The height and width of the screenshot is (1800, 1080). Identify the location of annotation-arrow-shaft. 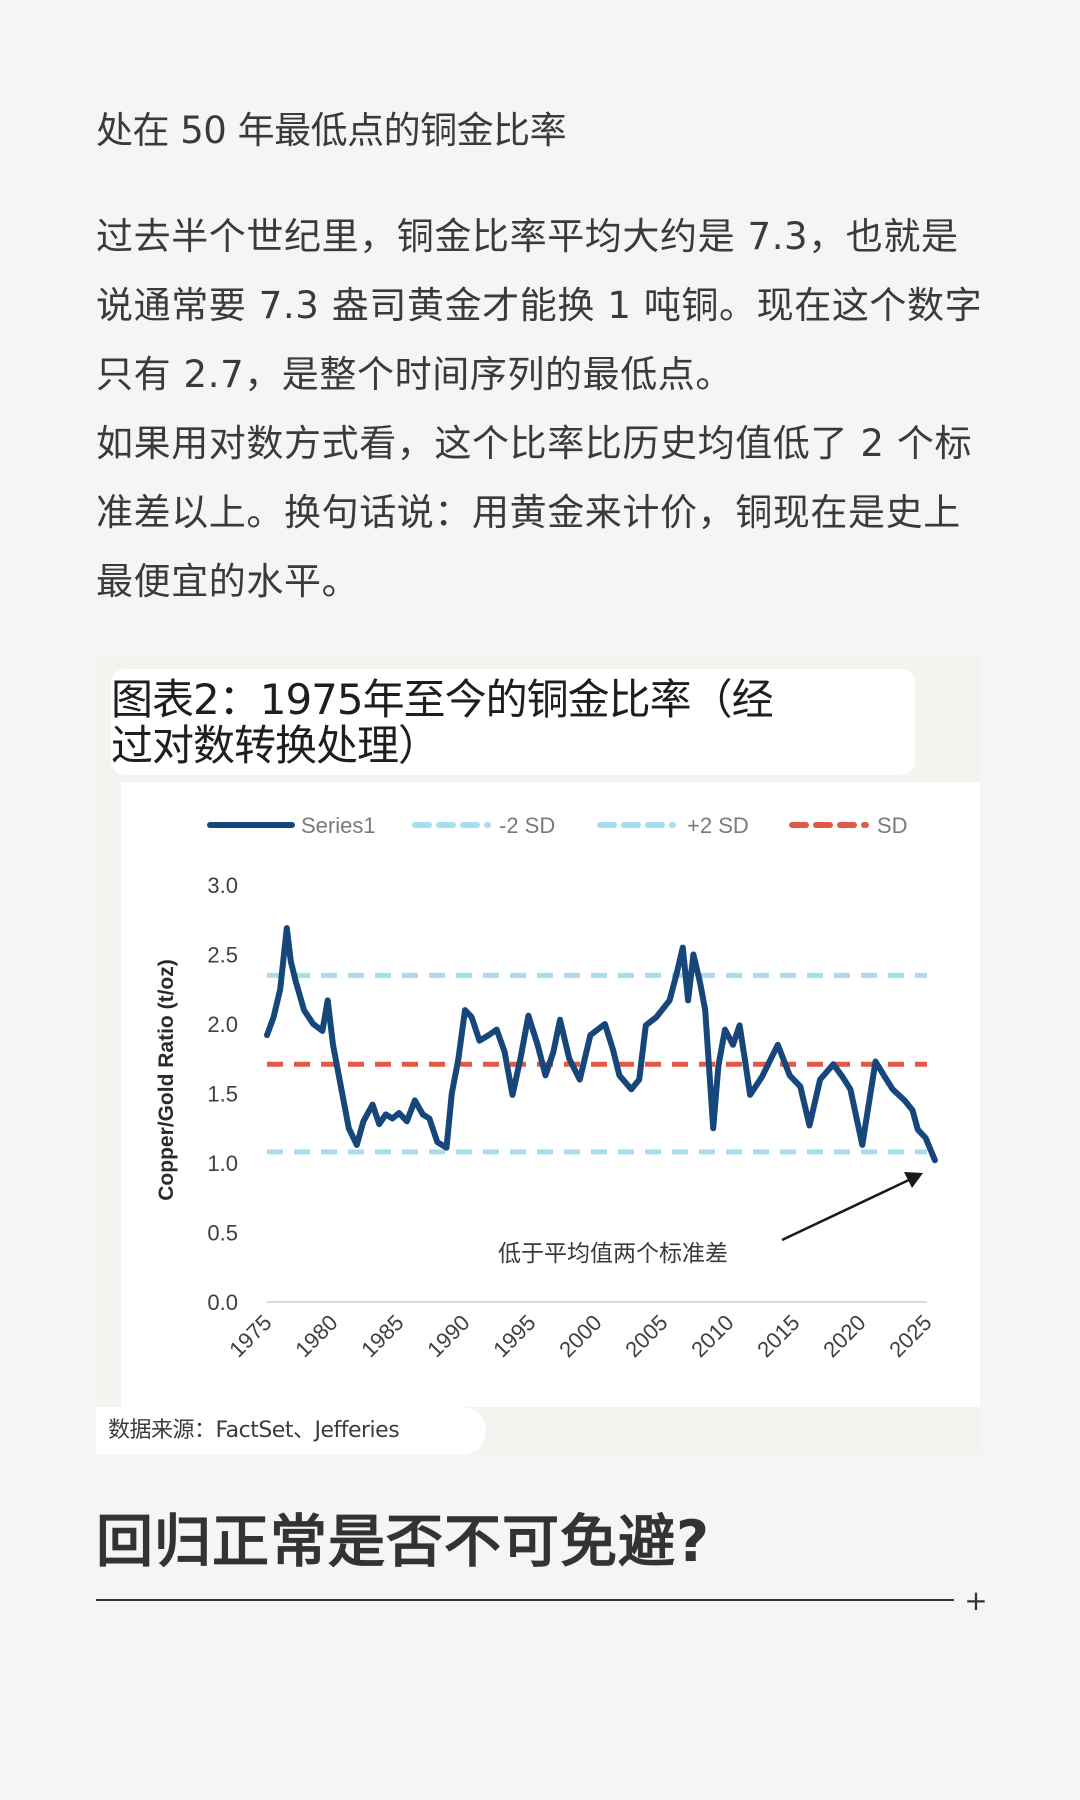
(846, 1209).